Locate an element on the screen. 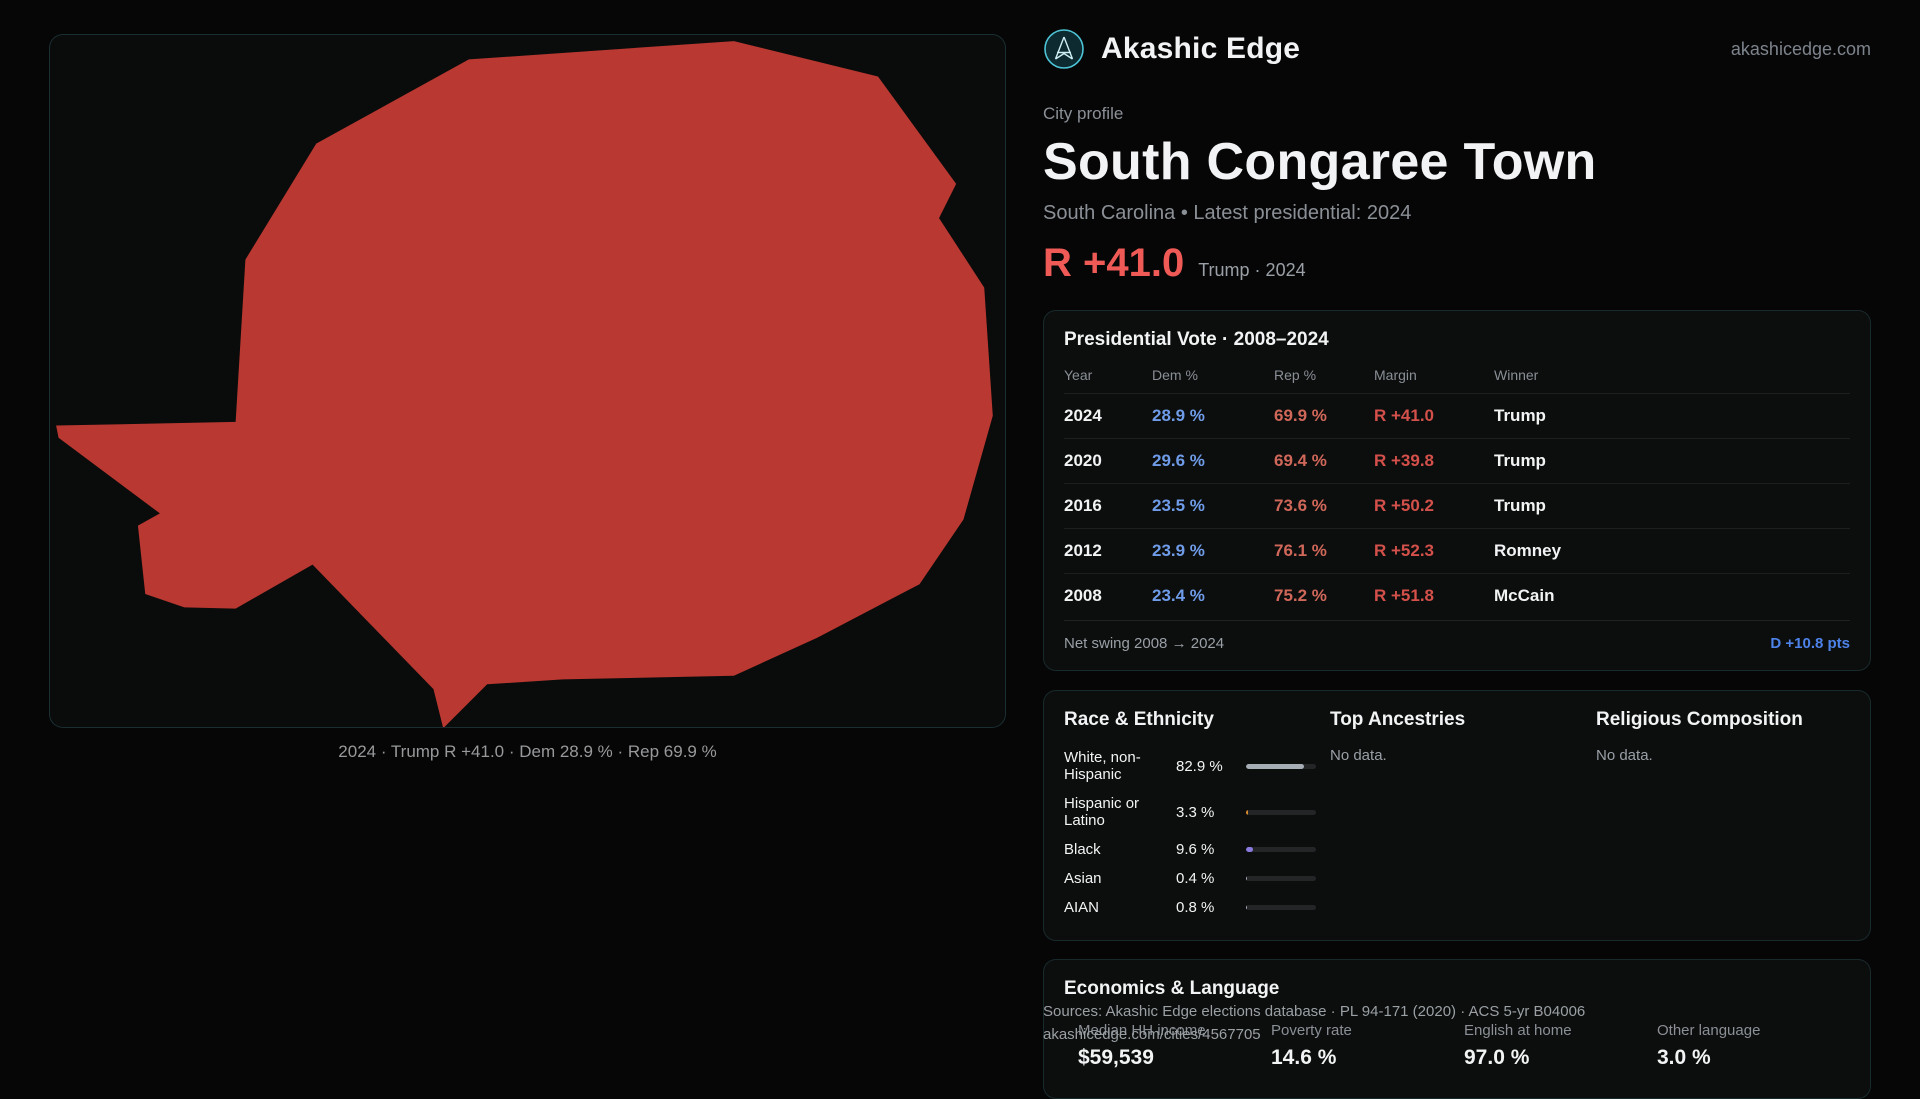  race-label: Hispanic or Latino is located at coordinates (1102, 812).